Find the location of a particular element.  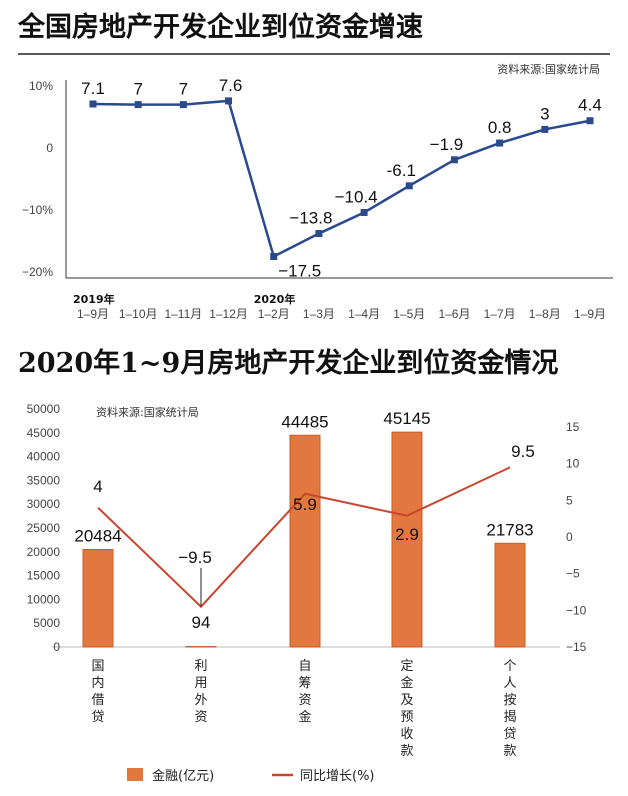

right-y-tick-label: 5 is located at coordinates (569, 500).